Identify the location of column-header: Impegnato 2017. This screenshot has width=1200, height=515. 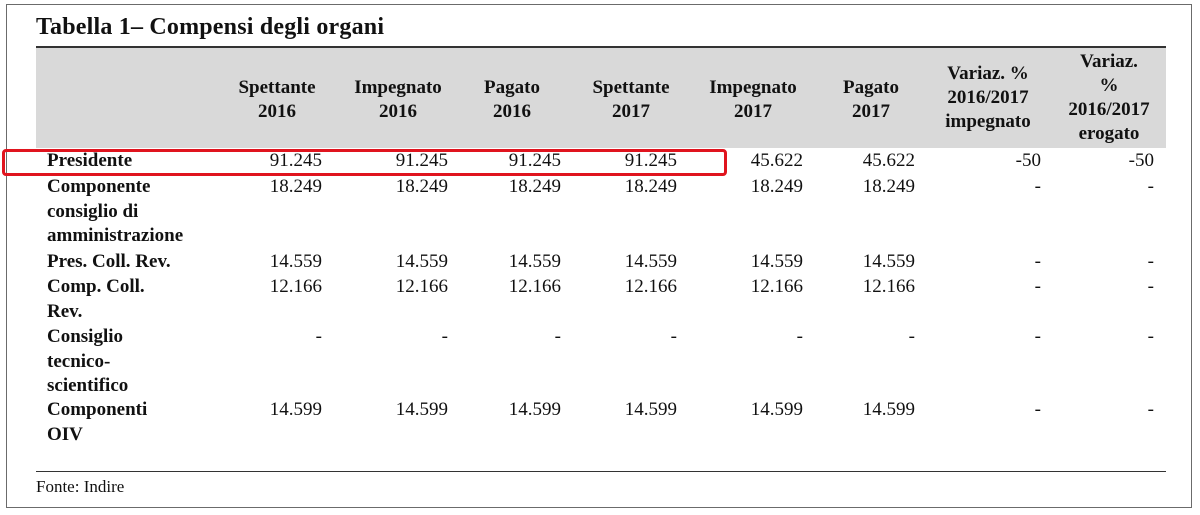
(753, 99).